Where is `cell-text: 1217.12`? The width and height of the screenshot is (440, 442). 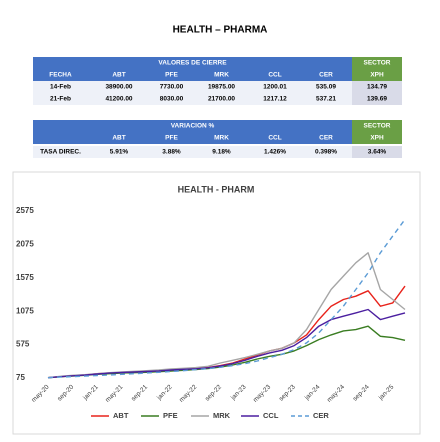 cell-text: 1217.12 is located at coordinates (275, 99).